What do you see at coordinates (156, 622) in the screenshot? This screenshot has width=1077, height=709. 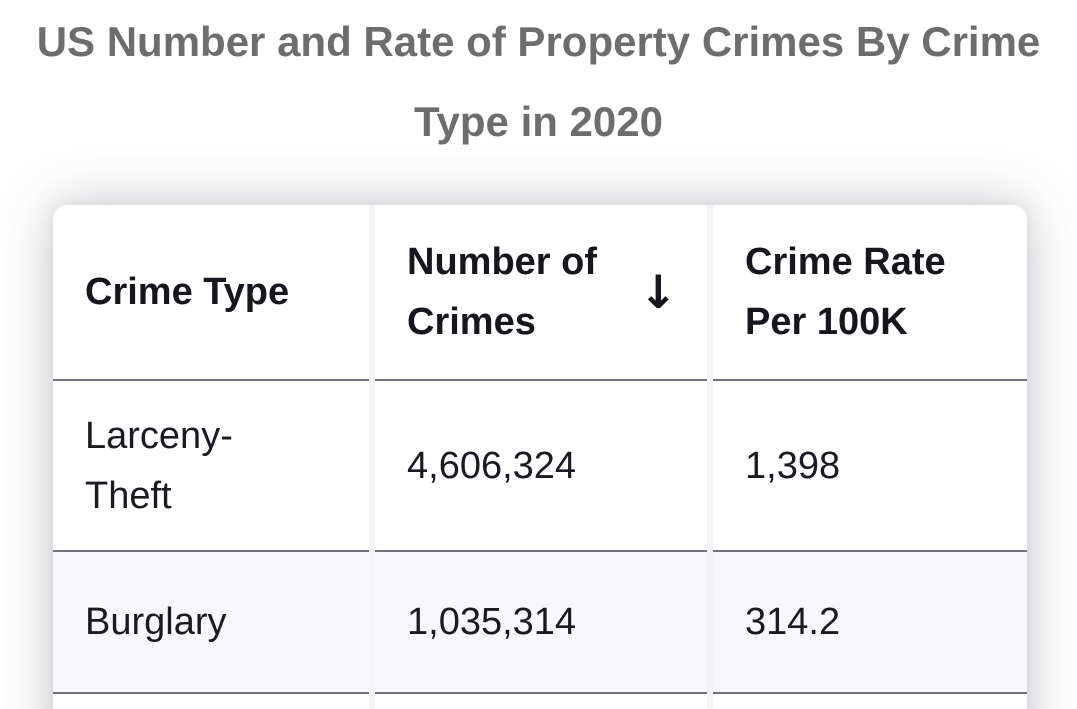 I see `crime-type-value: Burglary` at bounding box center [156, 622].